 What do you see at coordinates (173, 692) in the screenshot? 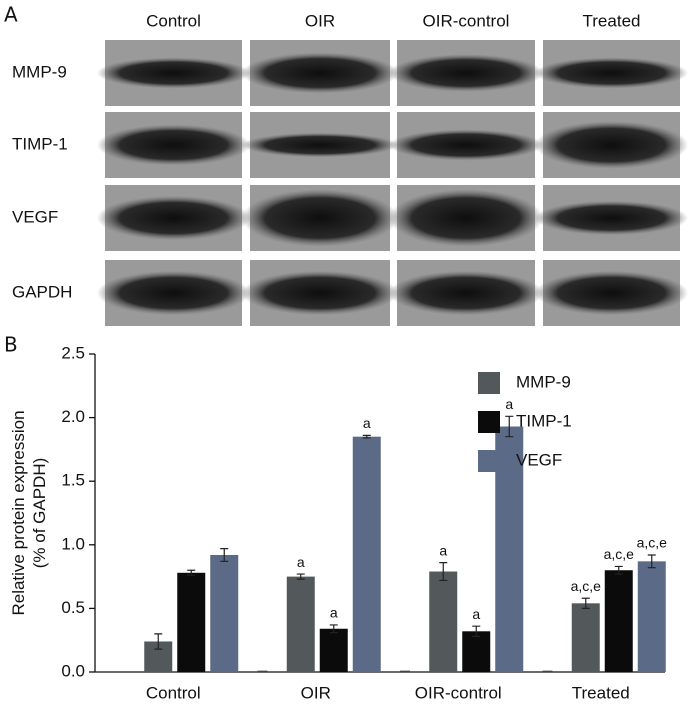
I see `x-tick-label: Control` at bounding box center [173, 692].